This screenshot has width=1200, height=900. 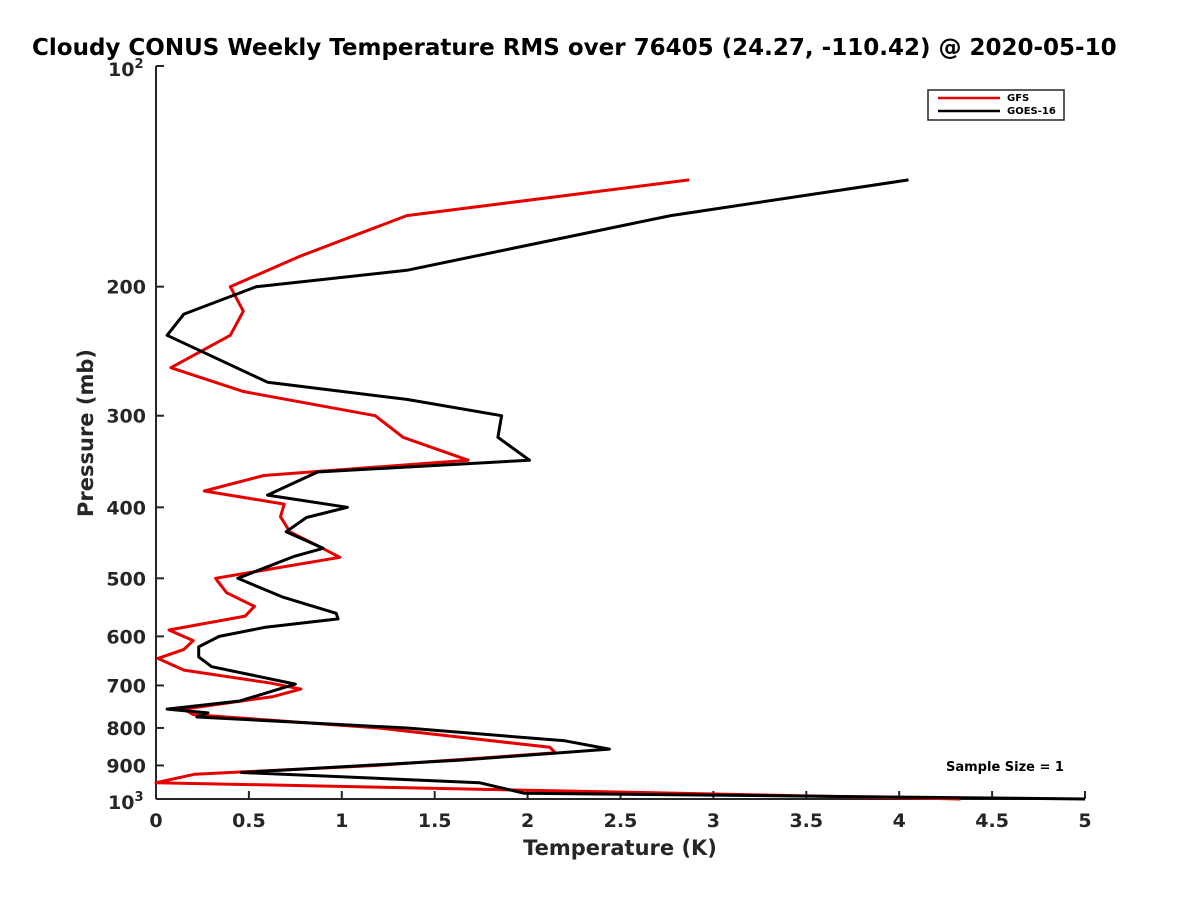 I want to click on x-tick-label: 4.5, so click(x=992, y=821).